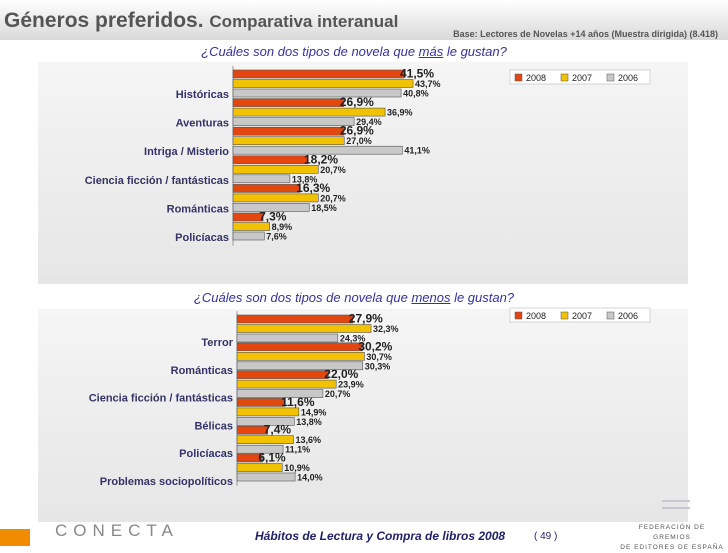  What do you see at coordinates (475, 51) in the screenshot?
I see `chart1-title-suffix: le gustan?` at bounding box center [475, 51].